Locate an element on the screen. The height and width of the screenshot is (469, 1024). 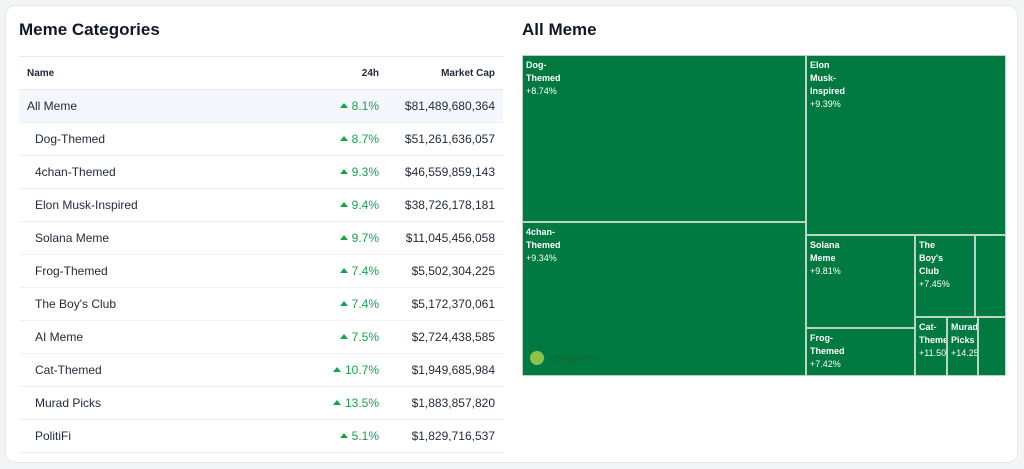
cell-name: Solana Meme is located at coordinates (825, 251).